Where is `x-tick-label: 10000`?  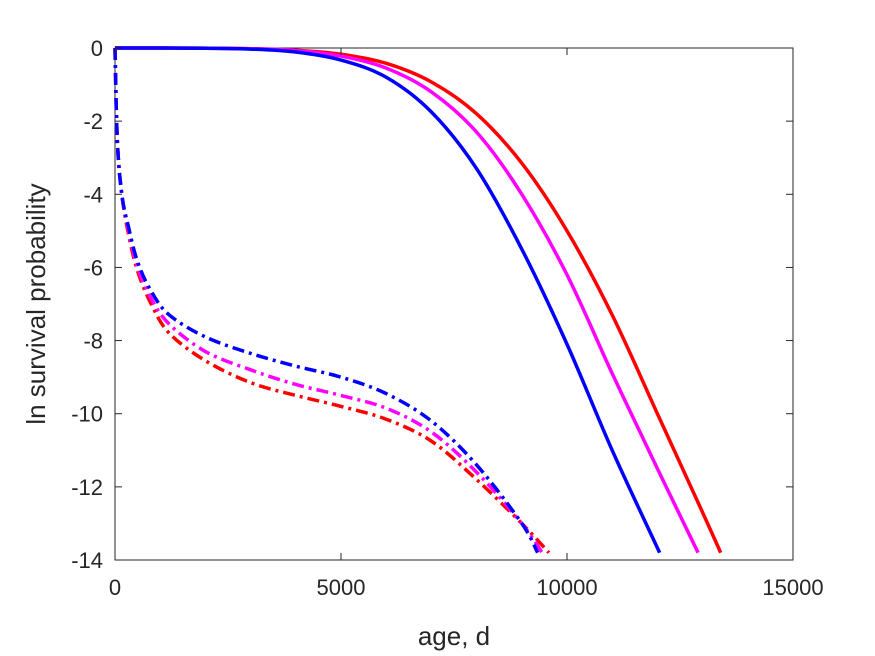
x-tick-label: 10000 is located at coordinates (566, 587).